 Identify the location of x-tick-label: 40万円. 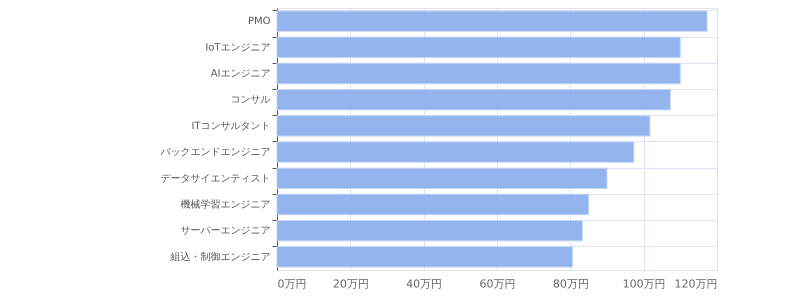
(424, 284).